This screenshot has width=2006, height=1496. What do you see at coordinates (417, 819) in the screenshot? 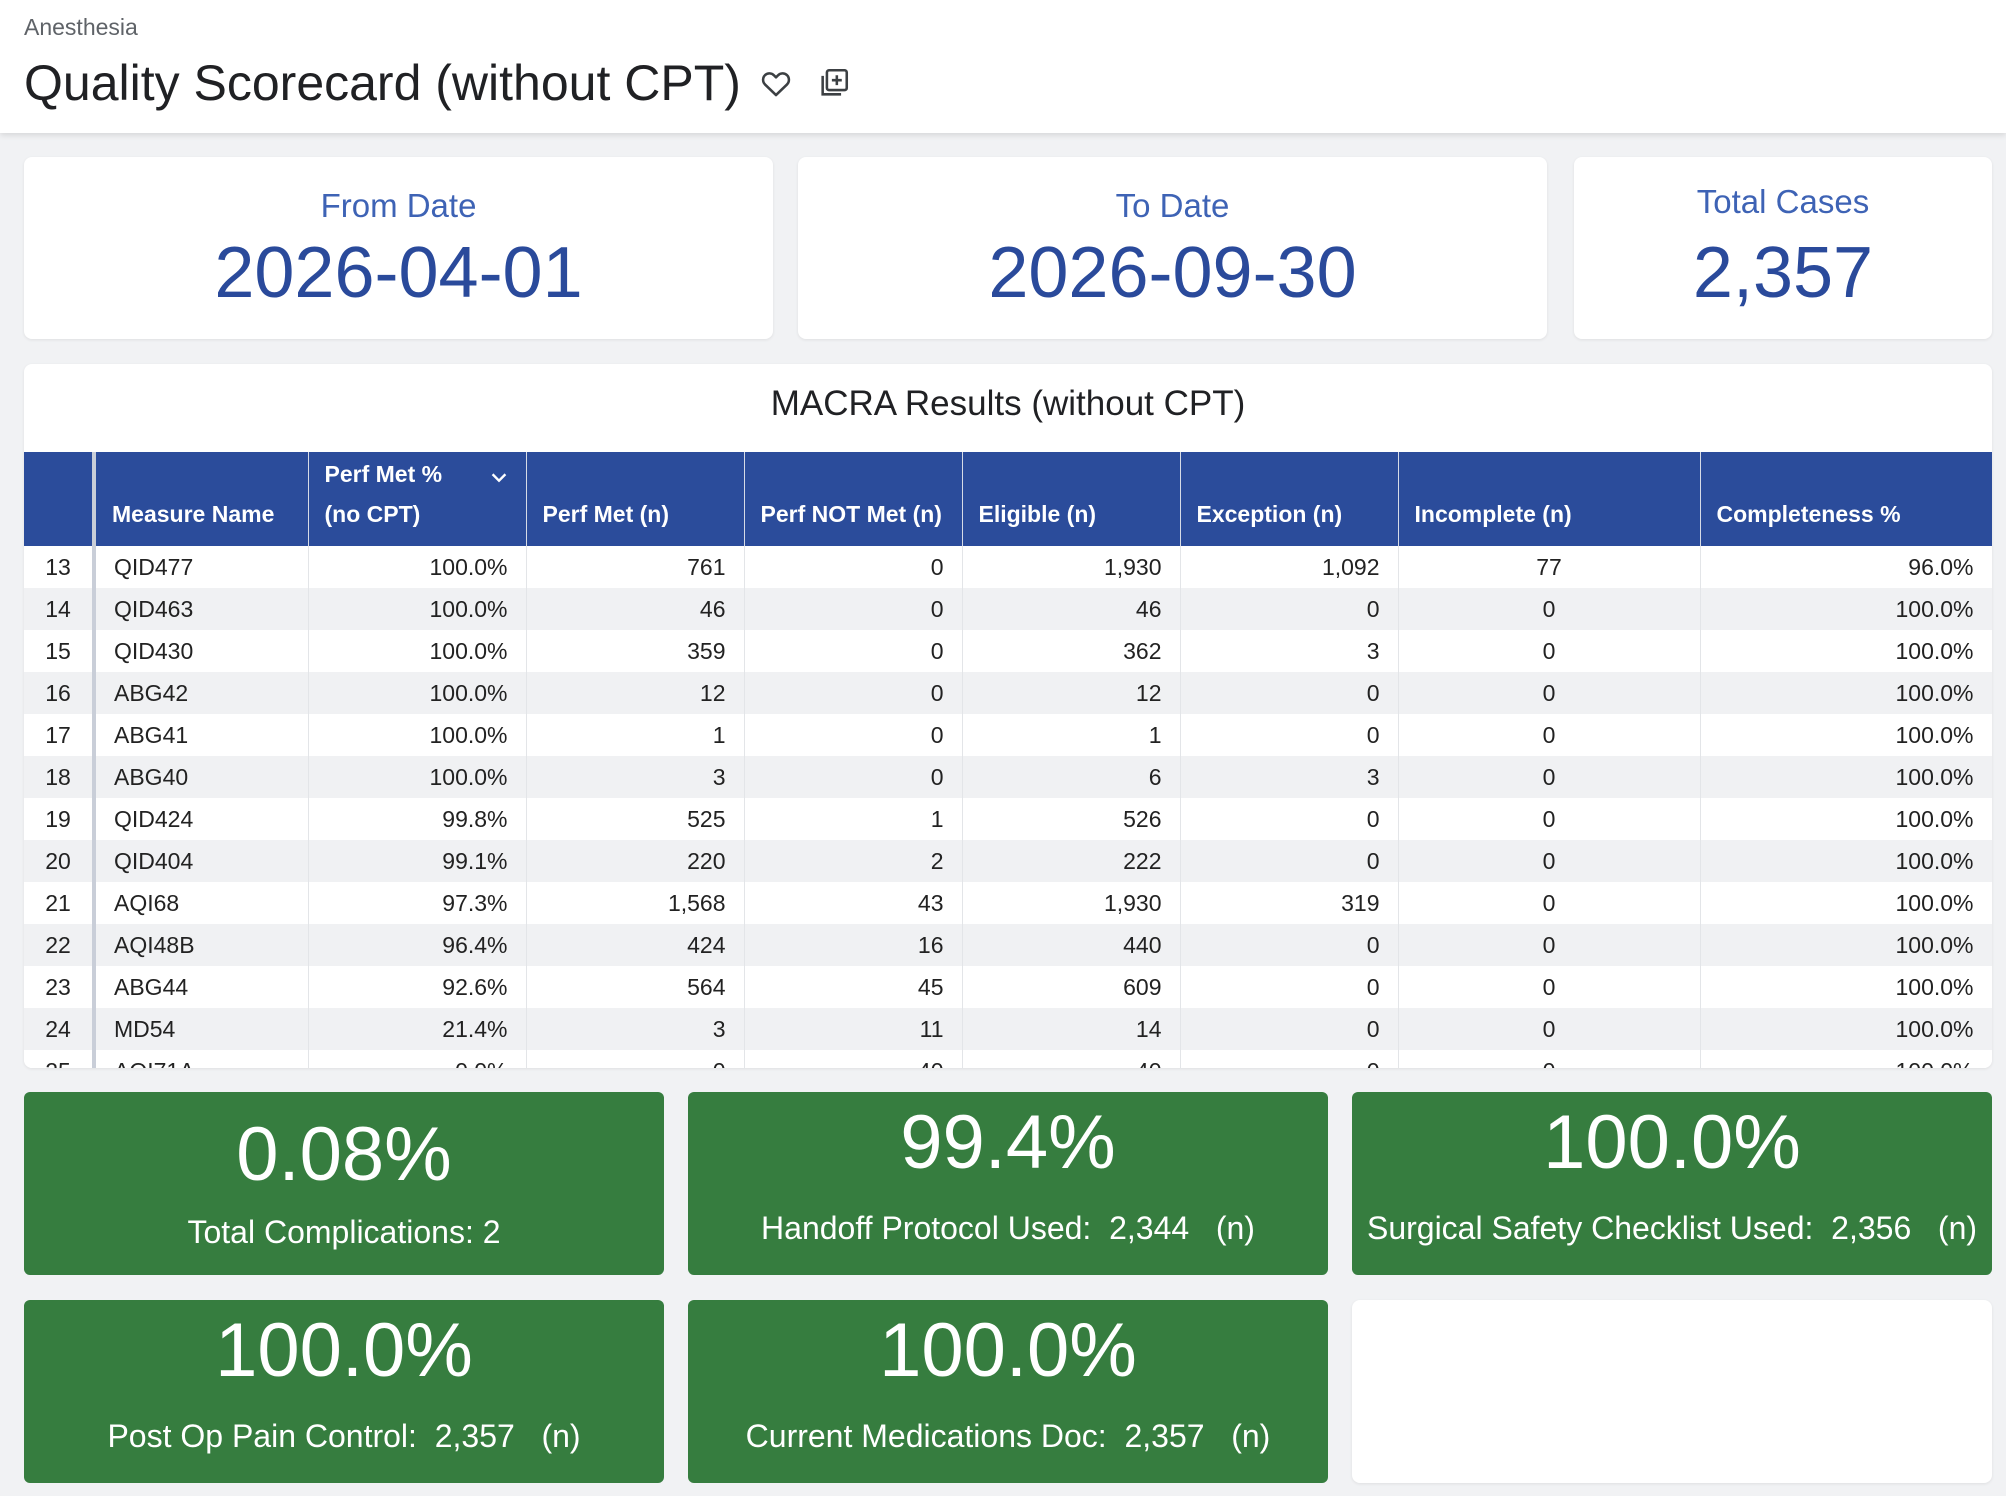
I see `table-cell: 99.8%` at bounding box center [417, 819].